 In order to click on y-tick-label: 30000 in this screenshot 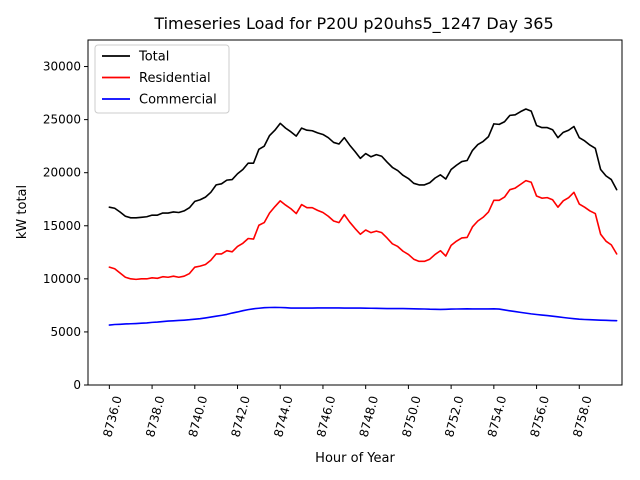, I will do `click(62, 67)`.